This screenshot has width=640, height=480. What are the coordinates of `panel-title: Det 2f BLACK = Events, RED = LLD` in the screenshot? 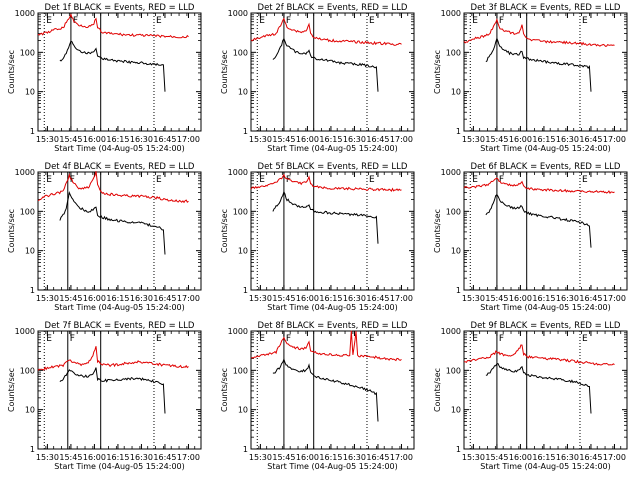 It's located at (333, 8).